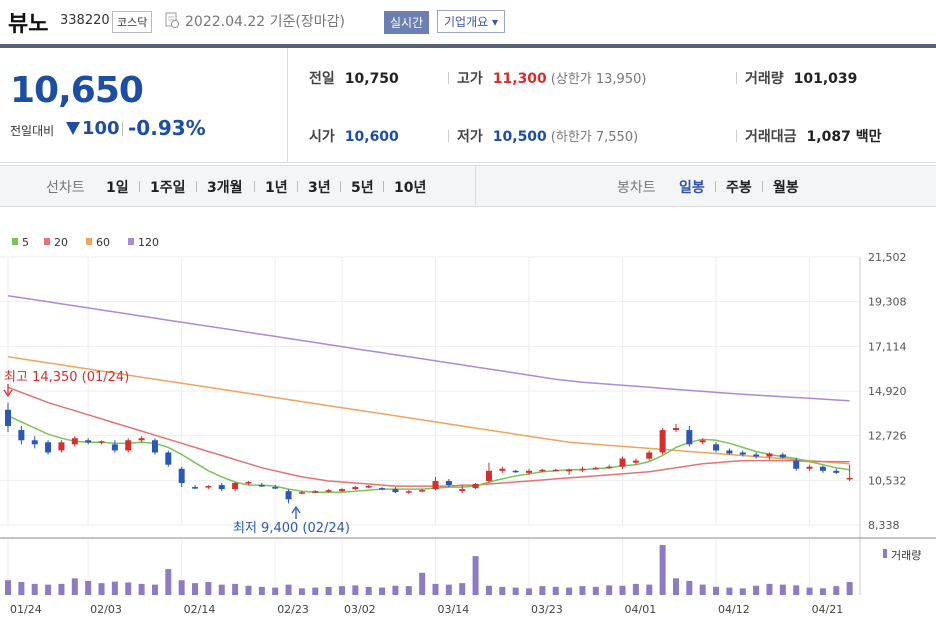  Describe the element at coordinates (103, 242) in the screenshot. I see `legend-label-ma60: 60` at that location.